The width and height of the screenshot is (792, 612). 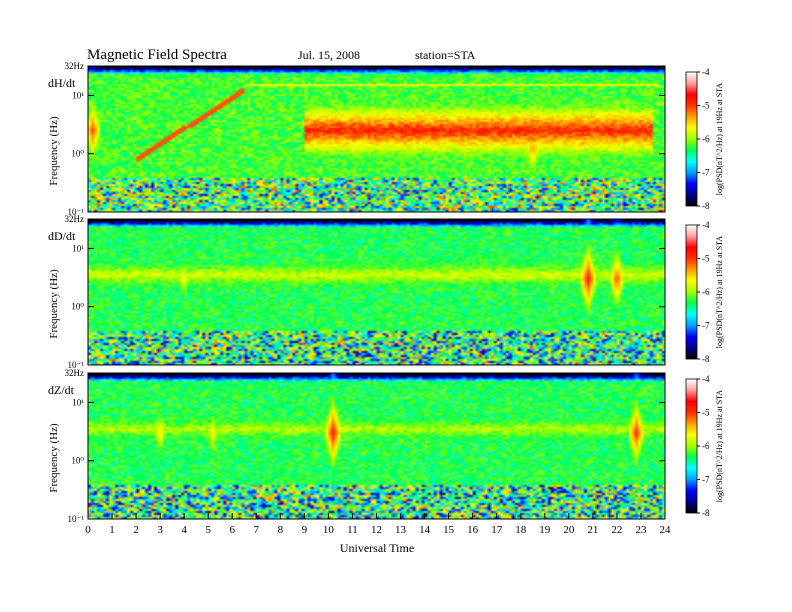 I want to click on x-tick-label: 16, so click(x=473, y=530).